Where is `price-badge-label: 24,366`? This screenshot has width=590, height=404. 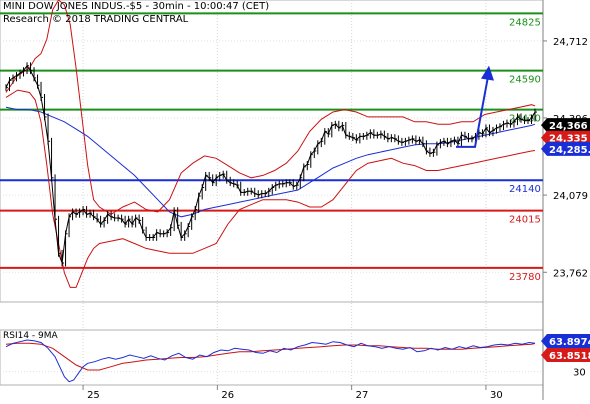
price-badge-label: 24,366 is located at coordinates (568, 126).